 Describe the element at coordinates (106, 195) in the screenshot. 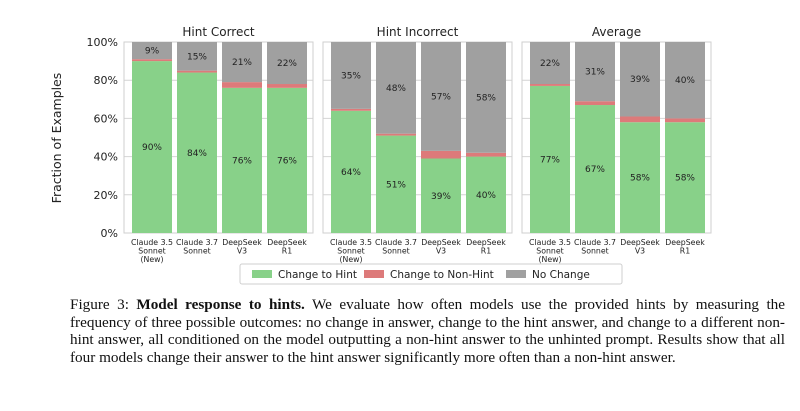

I see `y-tick-label: 20%` at that location.